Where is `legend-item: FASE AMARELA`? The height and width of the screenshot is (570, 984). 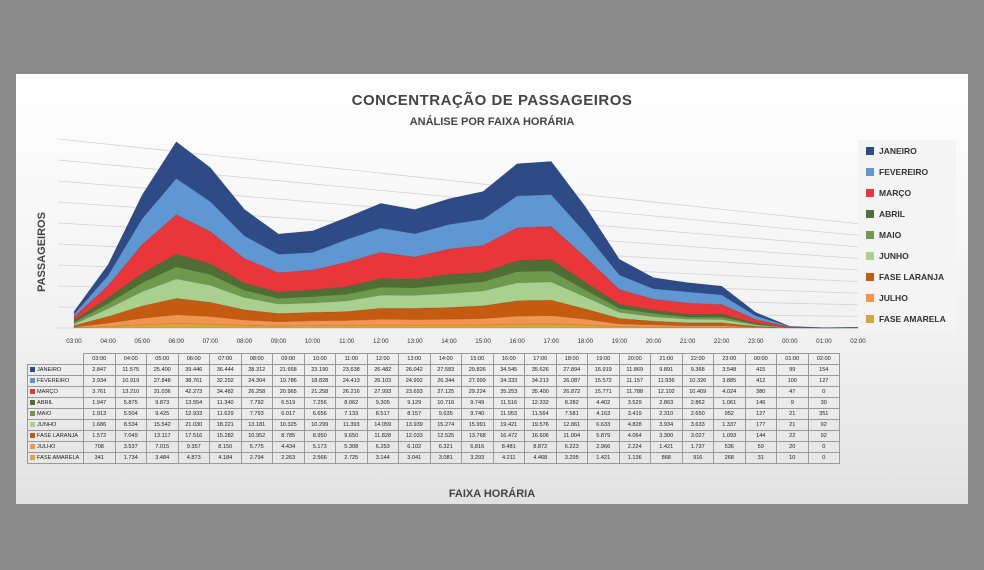 legend-item: FASE AMARELA is located at coordinates (906, 319).